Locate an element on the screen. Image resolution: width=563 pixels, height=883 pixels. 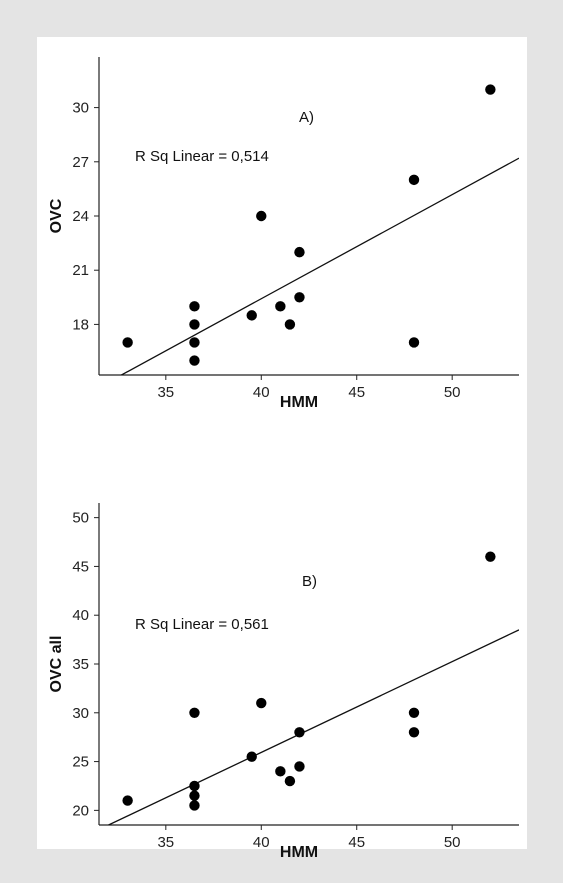
y-tick-label: 18 is located at coordinates (80, 324).